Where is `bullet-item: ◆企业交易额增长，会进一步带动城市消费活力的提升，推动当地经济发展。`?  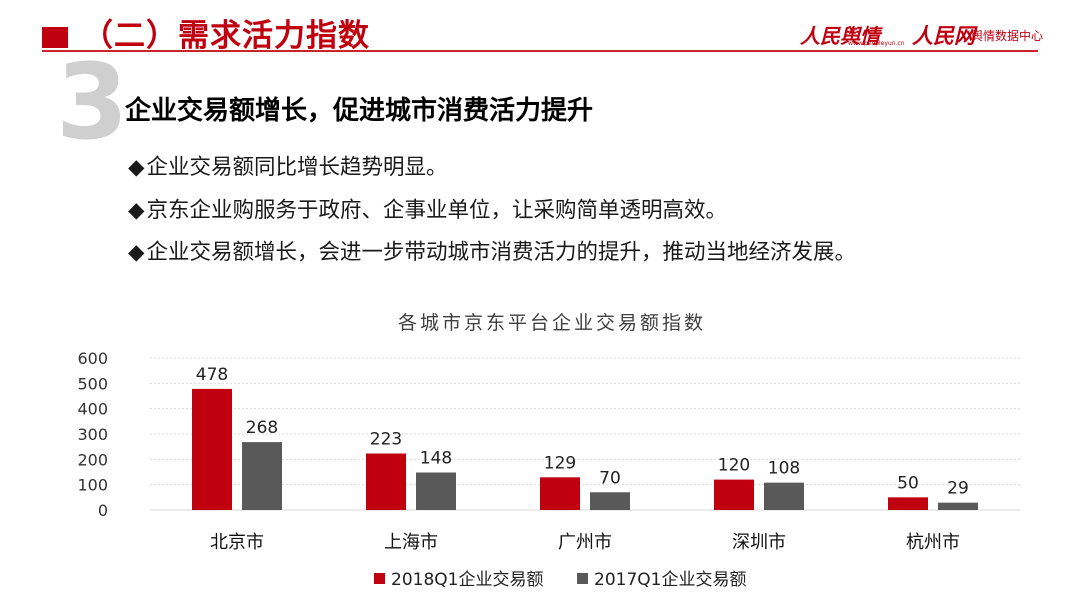
bullet-item: ◆企业交易额增长，会进一步带动城市消费活力的提升，推动当地经济发展。 is located at coordinates (492, 250).